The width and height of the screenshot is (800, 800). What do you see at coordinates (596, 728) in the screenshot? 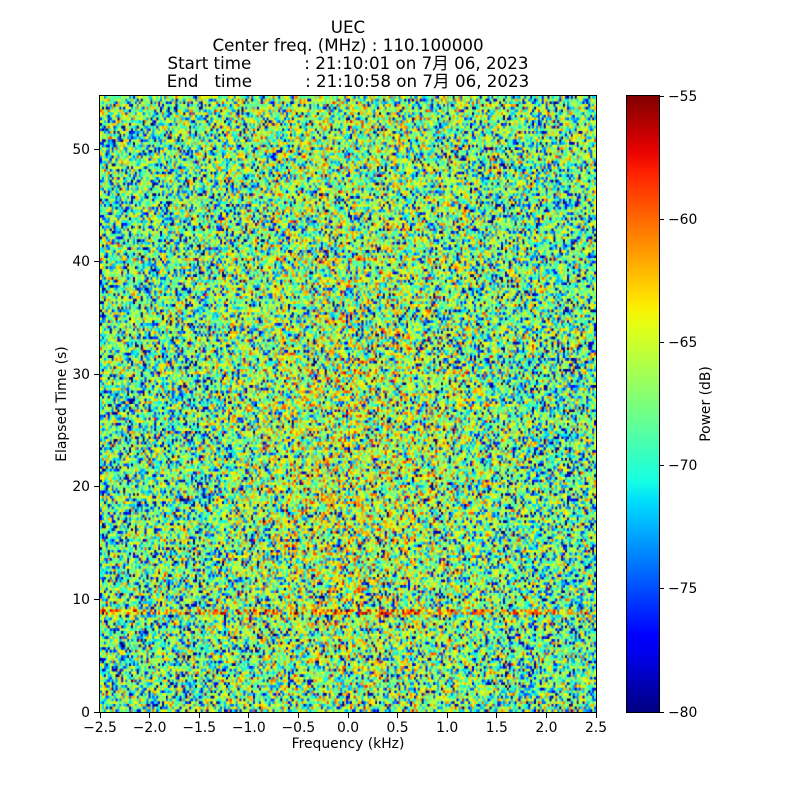
I see `x-tick-label: 2.5` at bounding box center [596, 728].